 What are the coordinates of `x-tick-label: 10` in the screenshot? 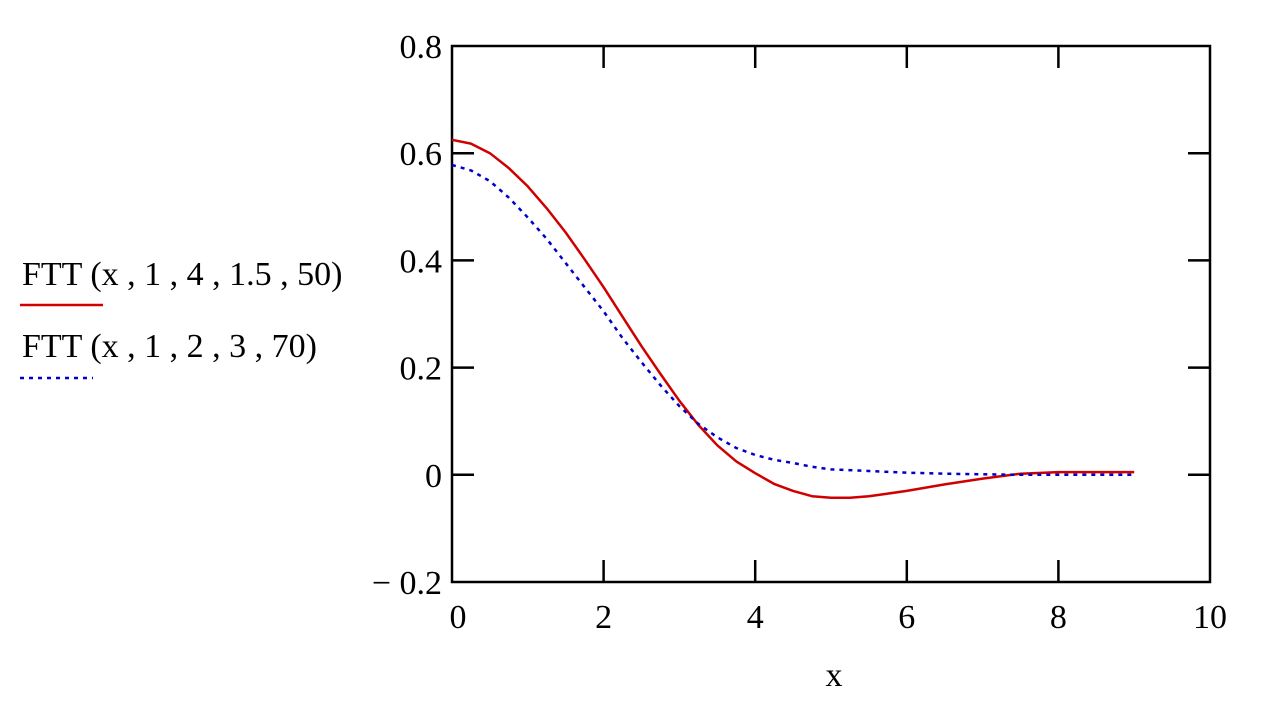 It's located at (1210, 617).